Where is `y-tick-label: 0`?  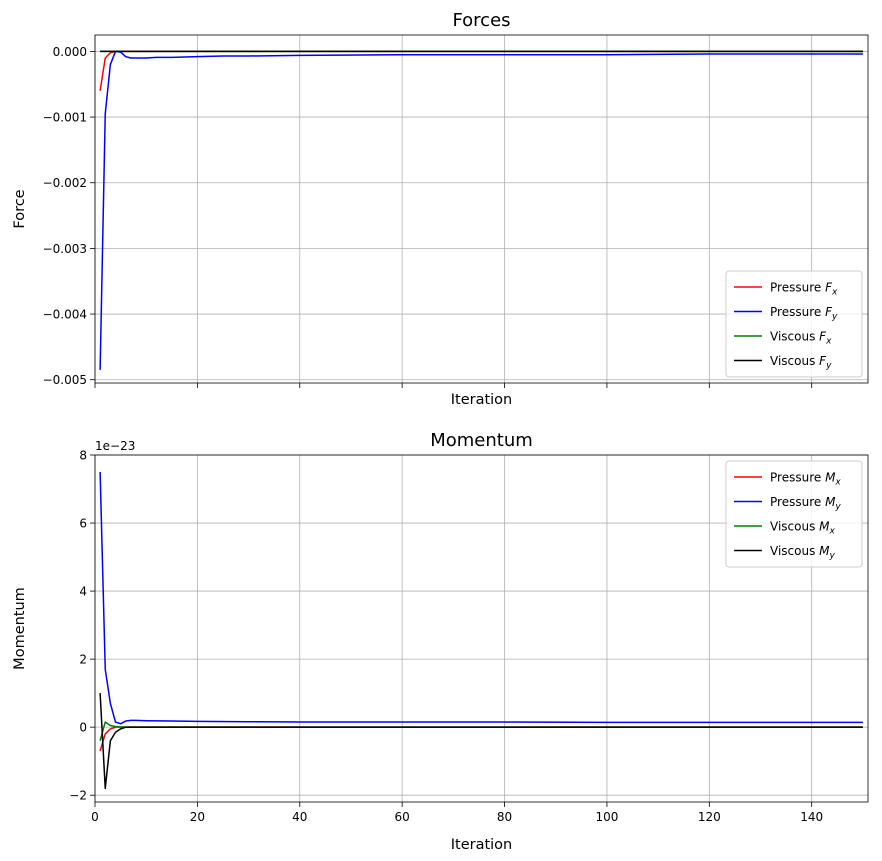 y-tick-label: 0 is located at coordinates (83, 728).